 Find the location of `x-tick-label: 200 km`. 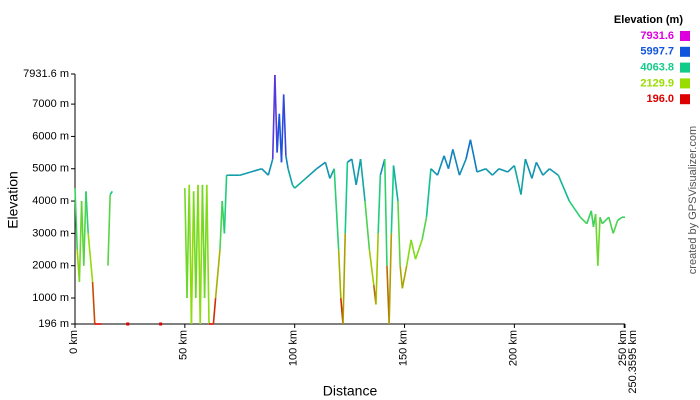

x-tick-label: 200 km is located at coordinates (513, 348).